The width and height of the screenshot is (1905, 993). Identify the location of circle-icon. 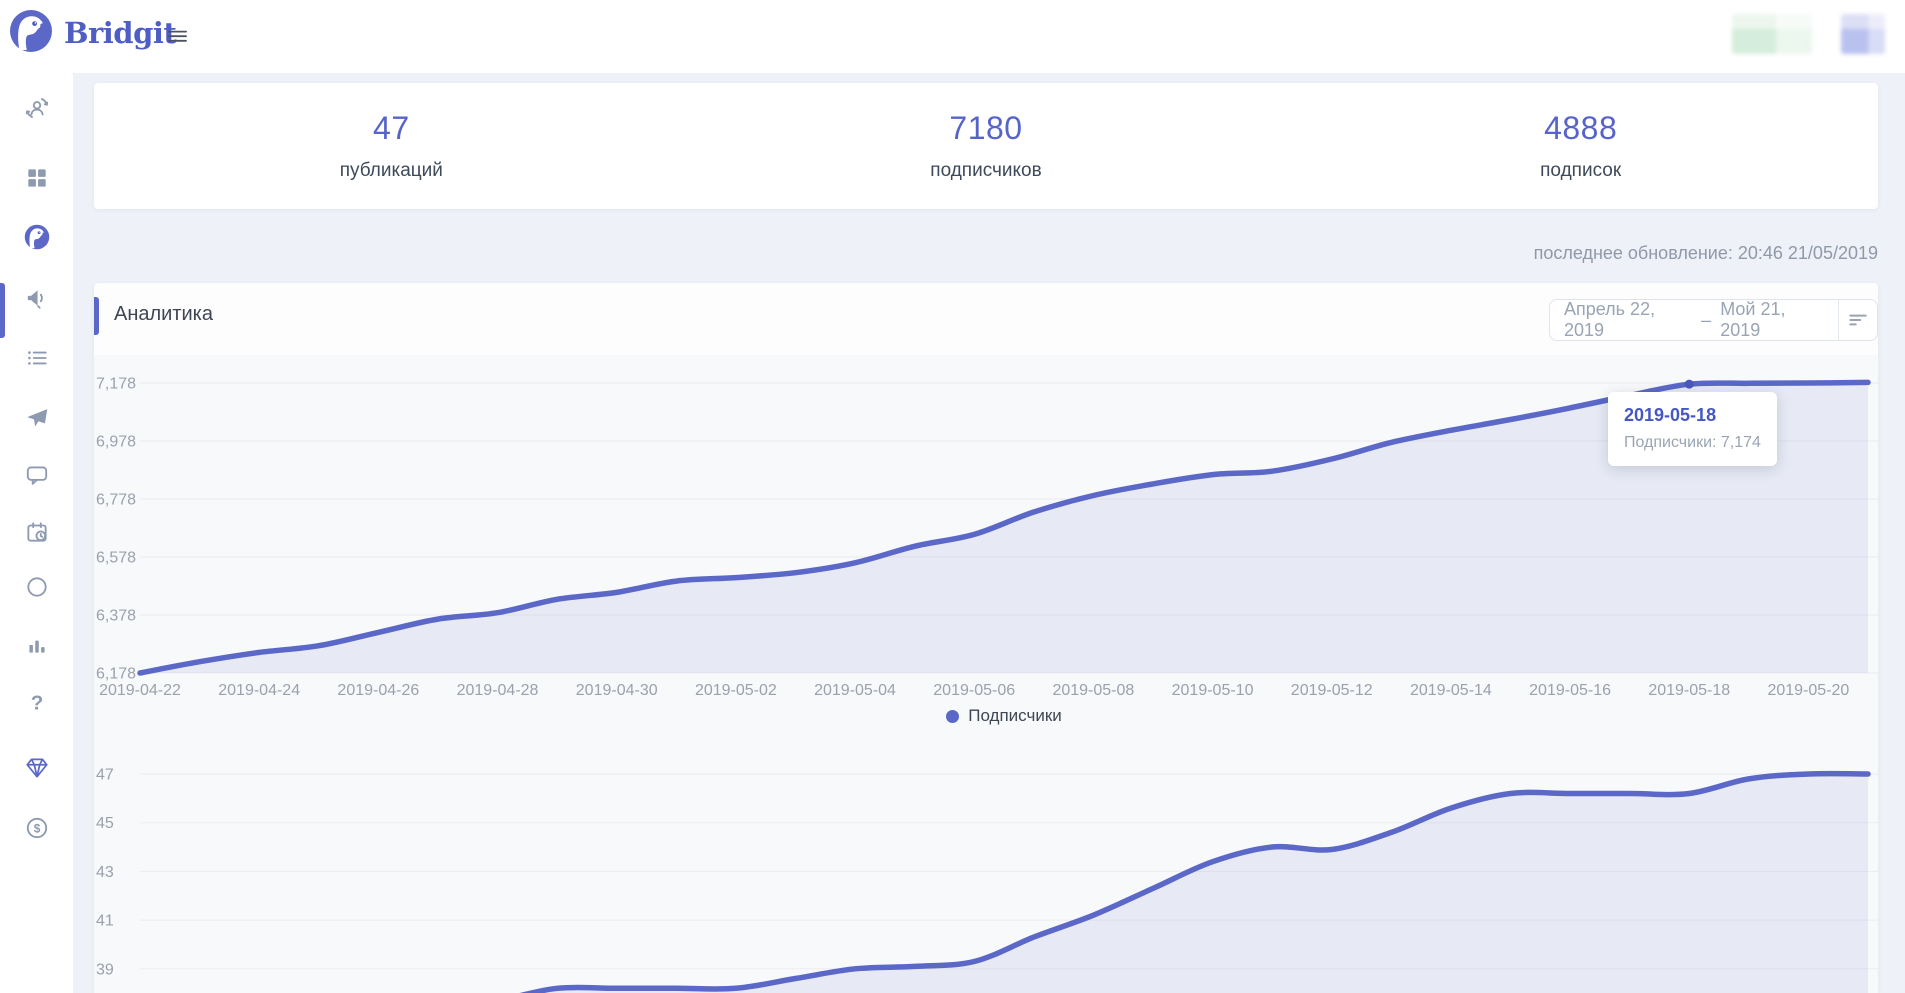
(37, 587).